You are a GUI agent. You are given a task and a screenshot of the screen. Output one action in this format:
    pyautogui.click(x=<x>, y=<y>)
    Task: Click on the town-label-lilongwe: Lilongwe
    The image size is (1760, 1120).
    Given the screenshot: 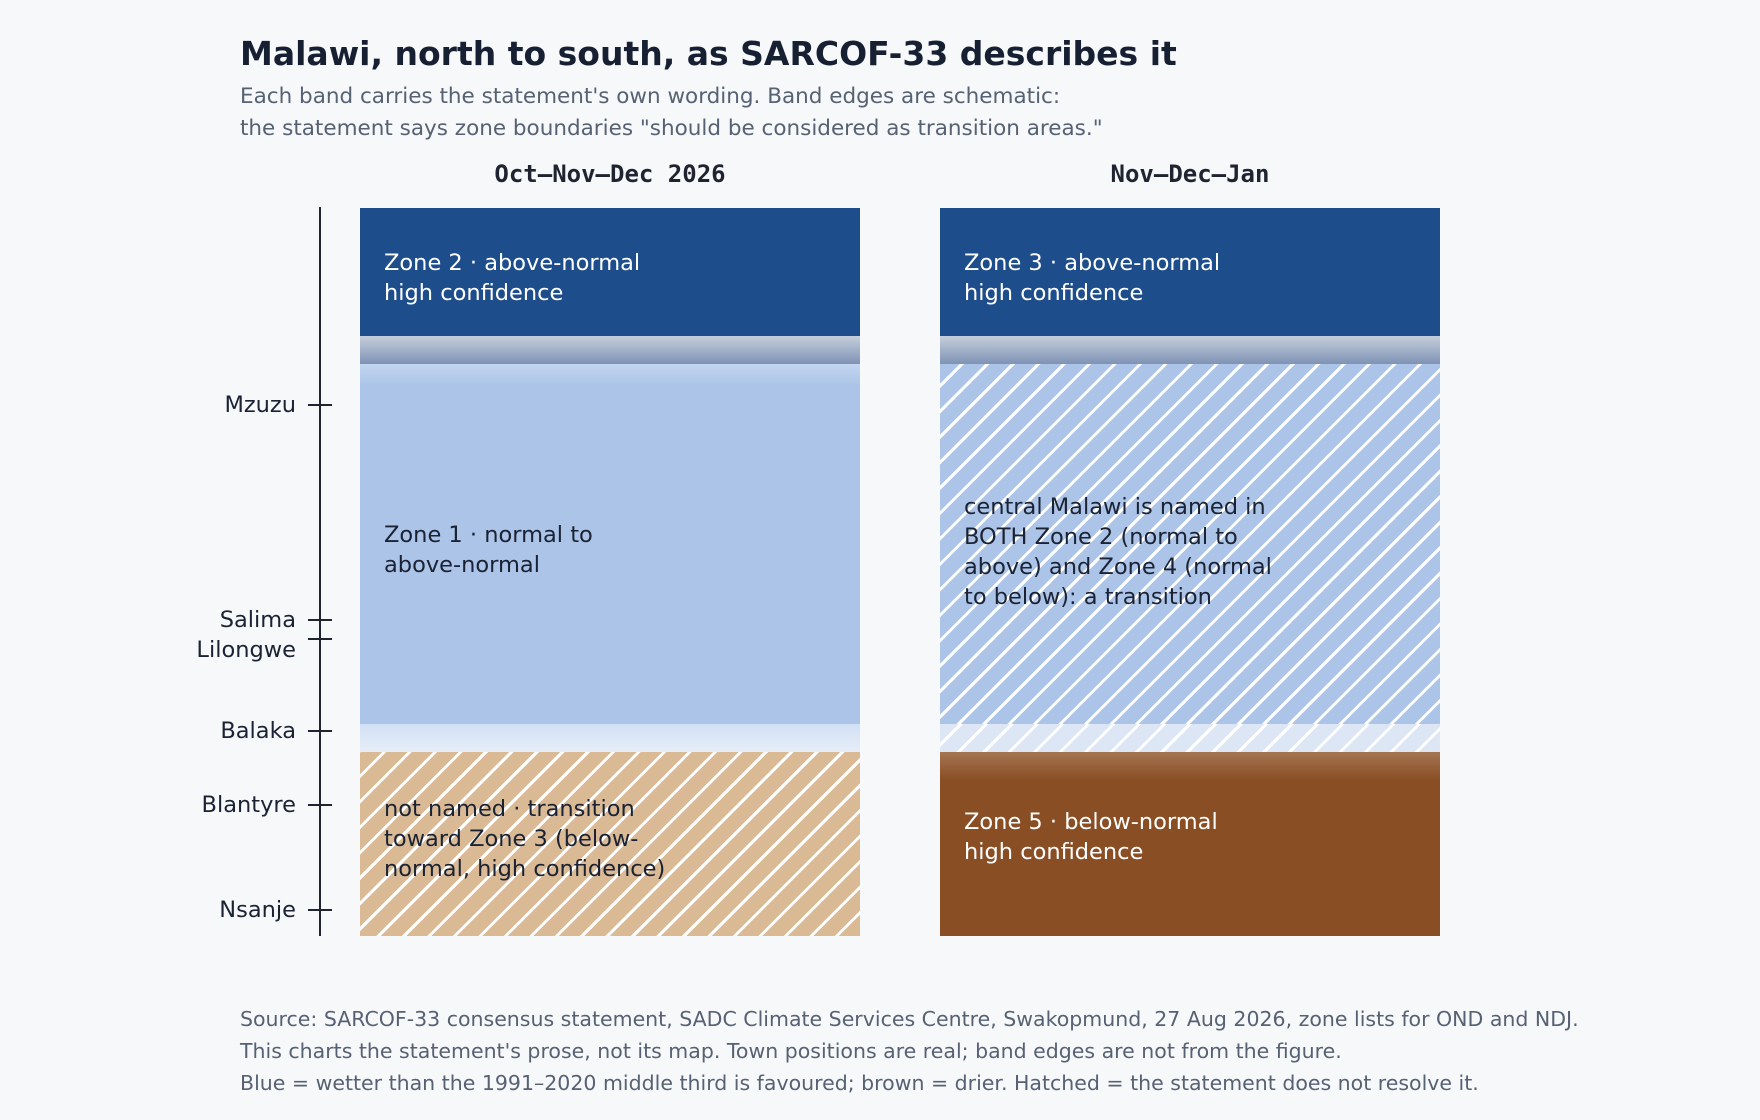 What is the action you would take?
    pyautogui.click(x=246, y=650)
    